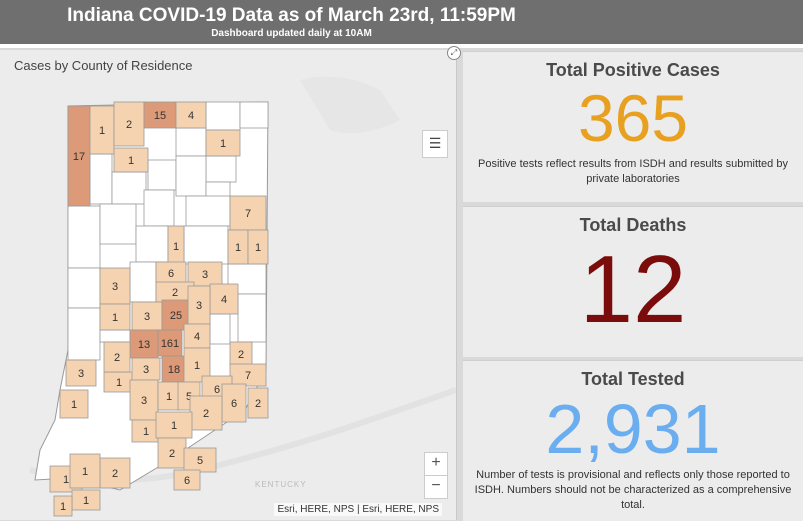 The height and width of the screenshot is (521, 803). Describe the element at coordinates (436, 464) in the screenshot. I see `zoom-in-button: +` at that location.